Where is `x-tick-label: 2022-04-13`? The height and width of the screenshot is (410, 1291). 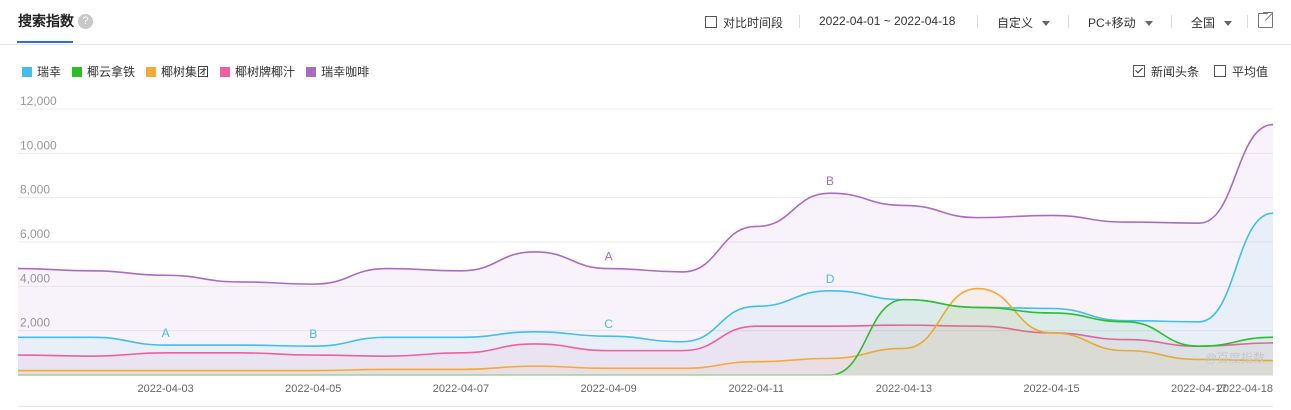 x-tick-label: 2022-04-13 is located at coordinates (904, 389).